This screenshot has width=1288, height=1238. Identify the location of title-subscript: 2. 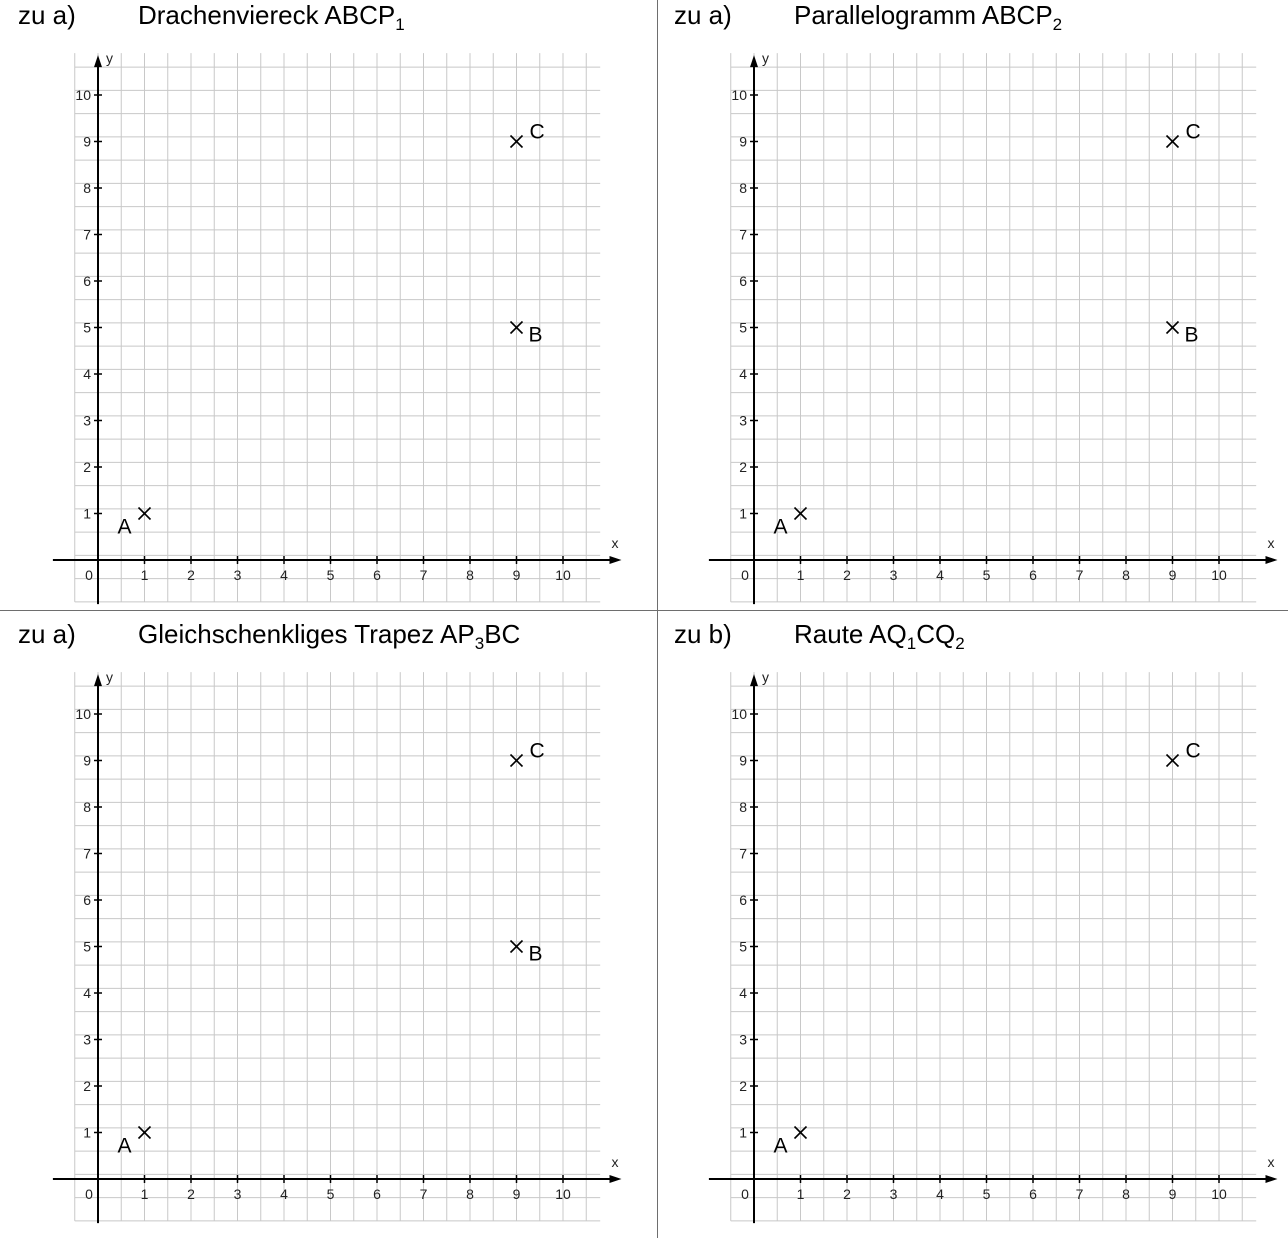
(1057, 24).